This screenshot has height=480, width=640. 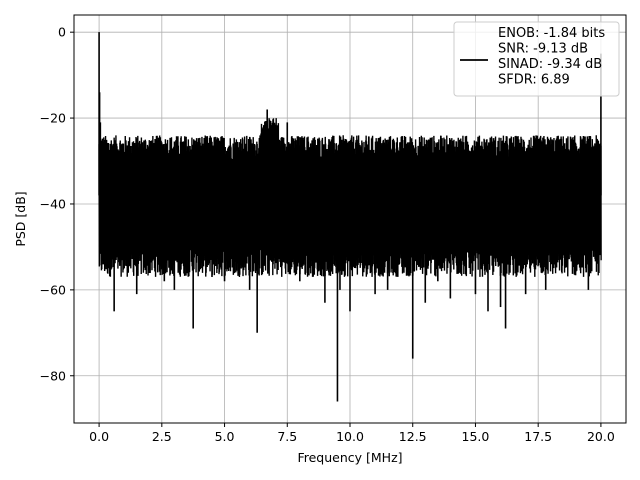 I want to click on x-tick-label: 2.5, so click(x=162, y=436).